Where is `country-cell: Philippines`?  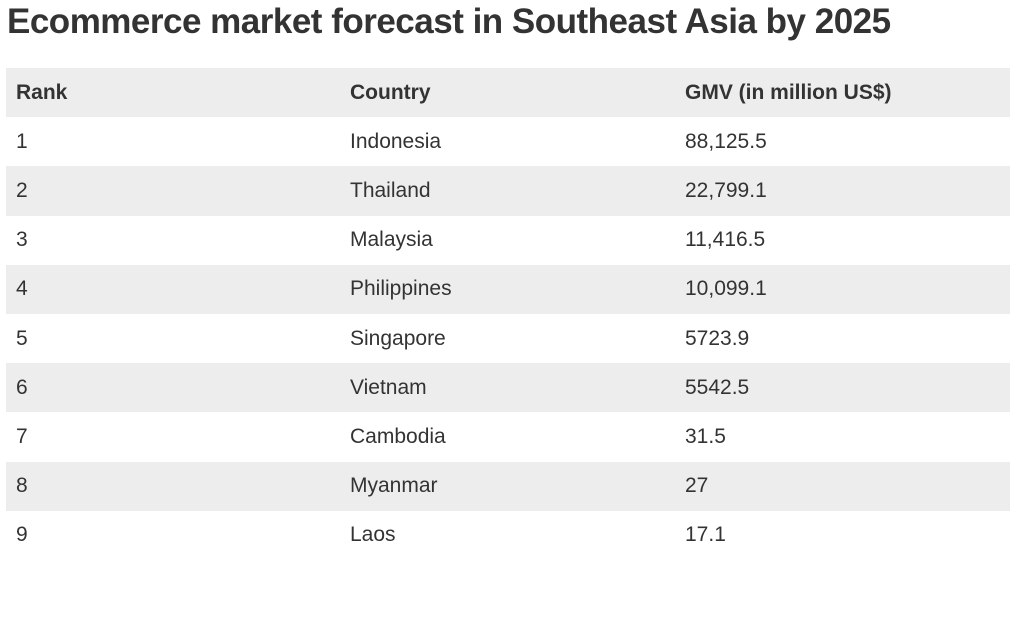 country-cell: Philippines is located at coordinates (401, 289).